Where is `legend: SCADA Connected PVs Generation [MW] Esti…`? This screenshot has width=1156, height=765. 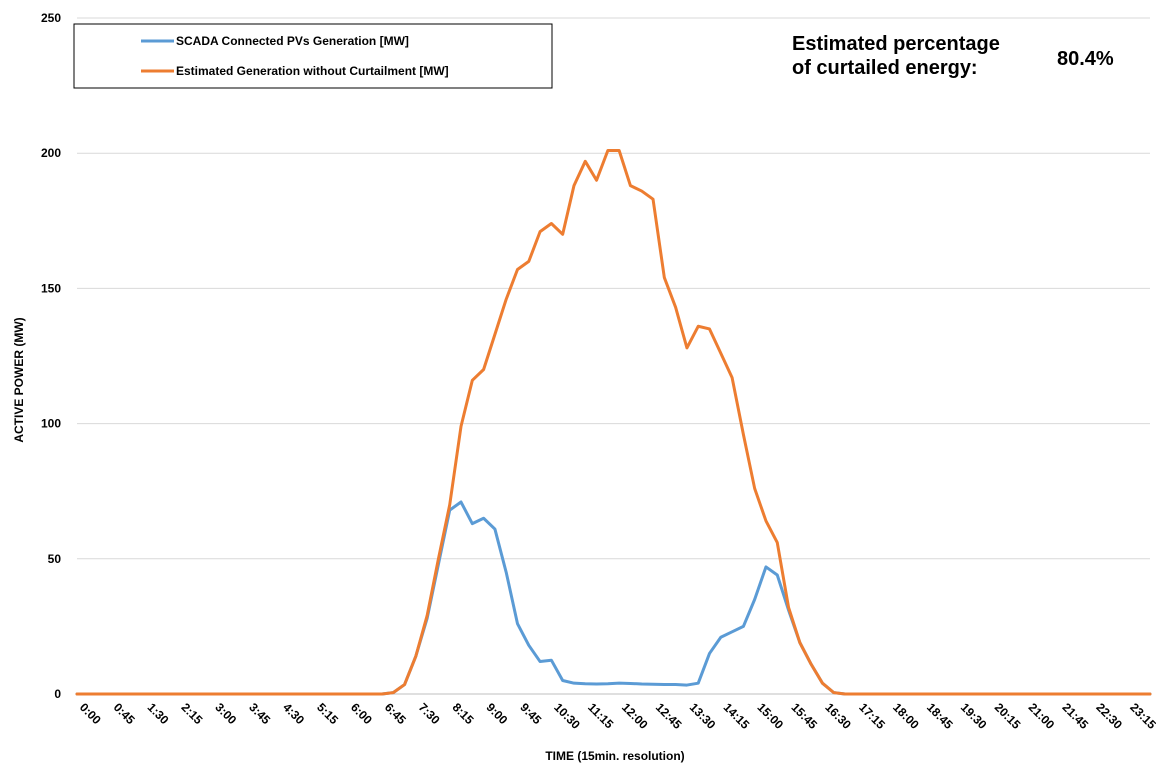
legend: SCADA Connected PVs Generation [MW] Esti… is located at coordinates (313, 56).